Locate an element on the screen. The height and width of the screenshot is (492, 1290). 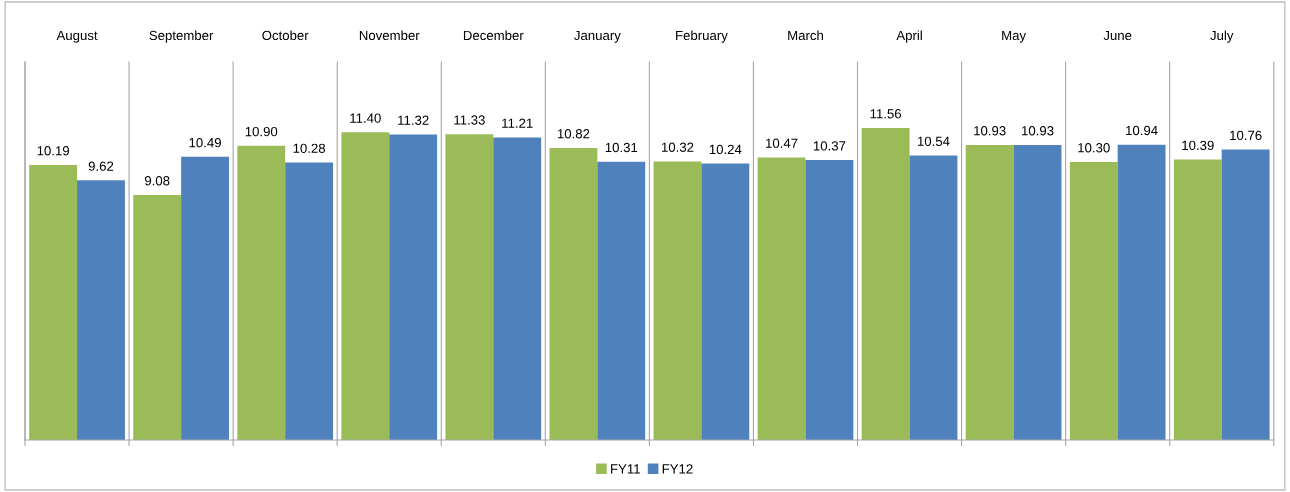
data-label: 11.32 is located at coordinates (413, 120).